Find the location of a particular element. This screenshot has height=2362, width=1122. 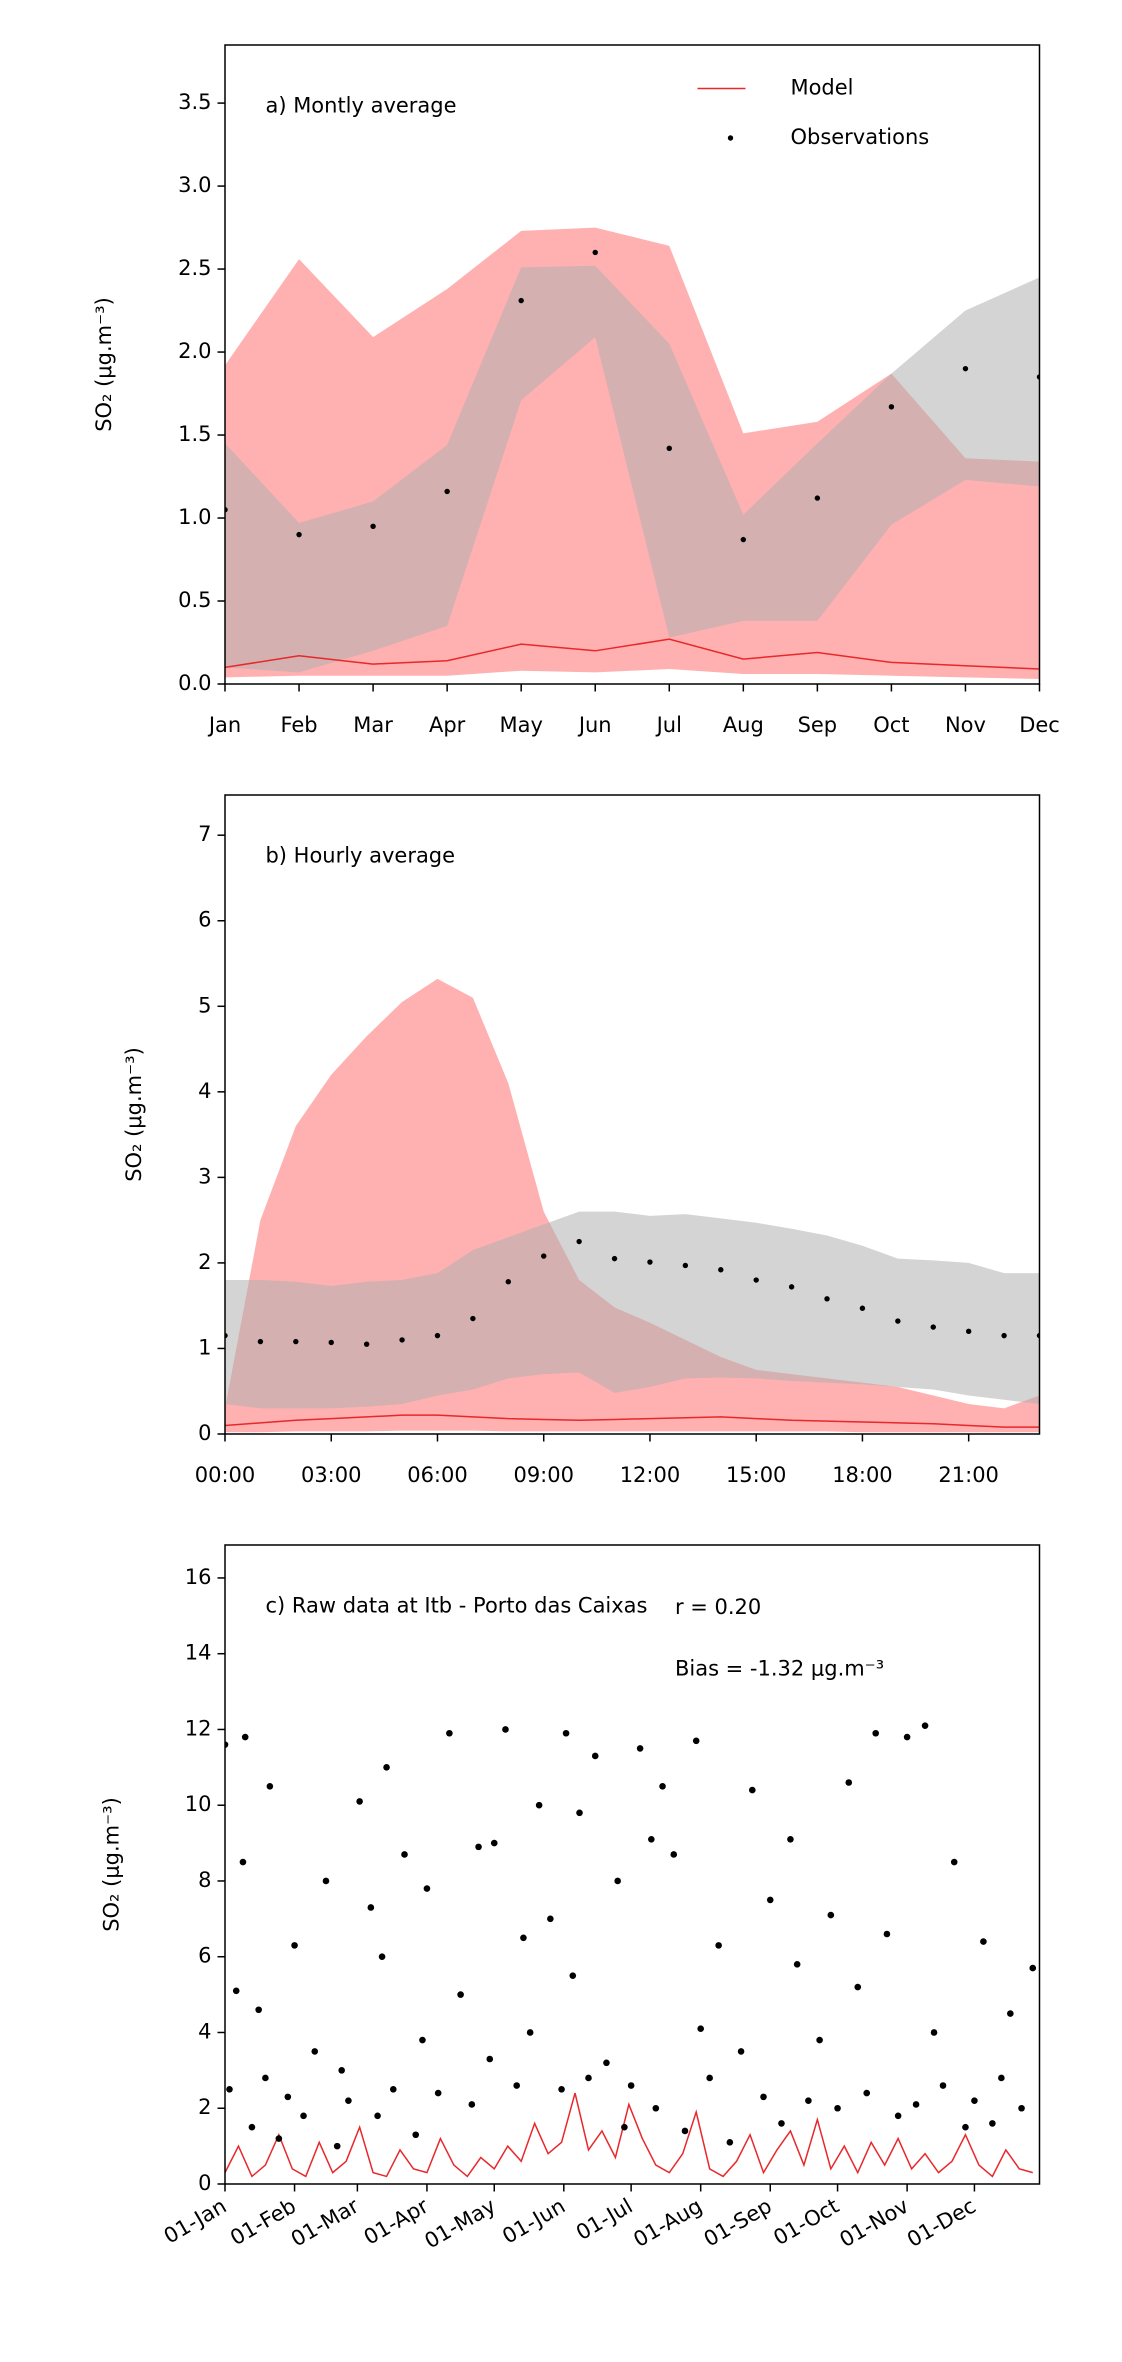

x-tick-label: Feb is located at coordinates (298, 725).